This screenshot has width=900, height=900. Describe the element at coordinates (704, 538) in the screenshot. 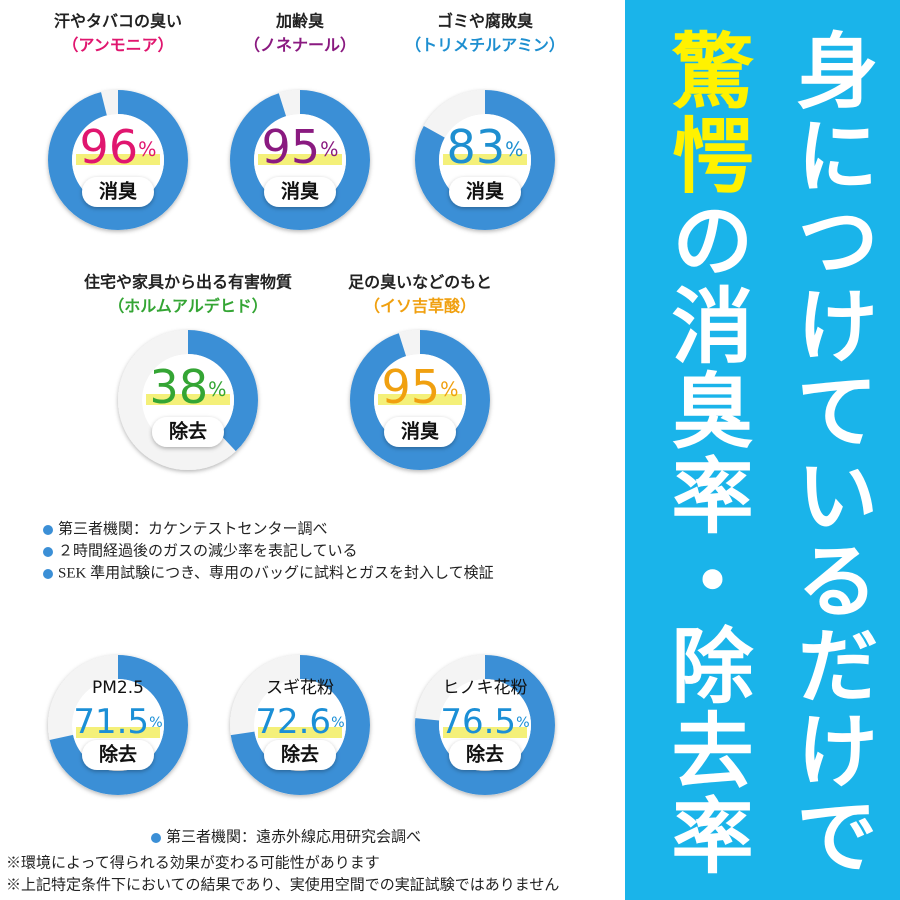

I see `banner-text-part: の消臭率・除去率` at that location.